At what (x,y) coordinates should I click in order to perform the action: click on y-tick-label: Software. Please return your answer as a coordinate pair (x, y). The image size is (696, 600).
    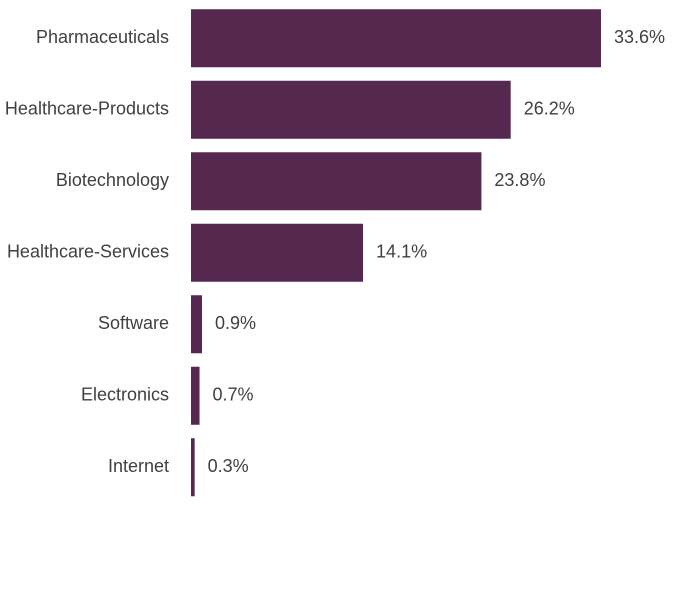
    Looking at the image, I should click on (133, 323).